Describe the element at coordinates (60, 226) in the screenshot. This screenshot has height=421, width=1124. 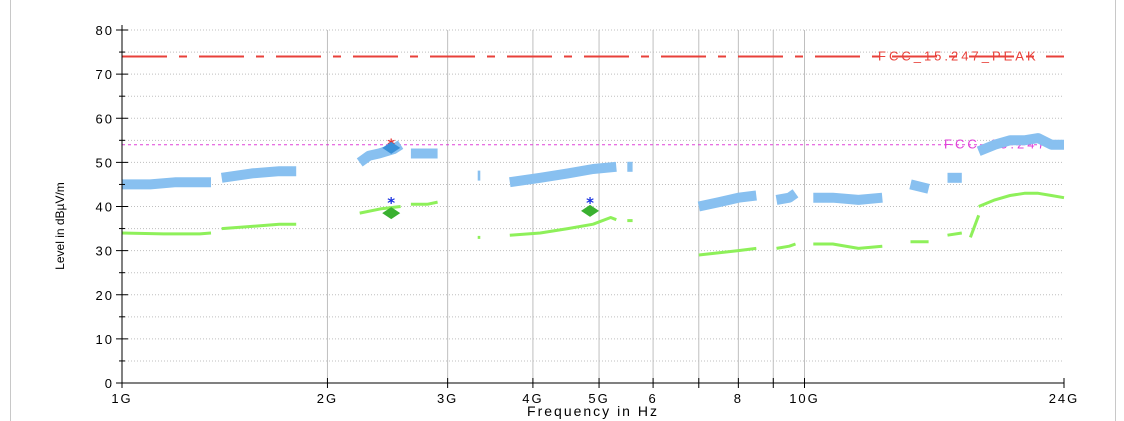
I see `y-axis-label: Level in dBµV/m` at that location.